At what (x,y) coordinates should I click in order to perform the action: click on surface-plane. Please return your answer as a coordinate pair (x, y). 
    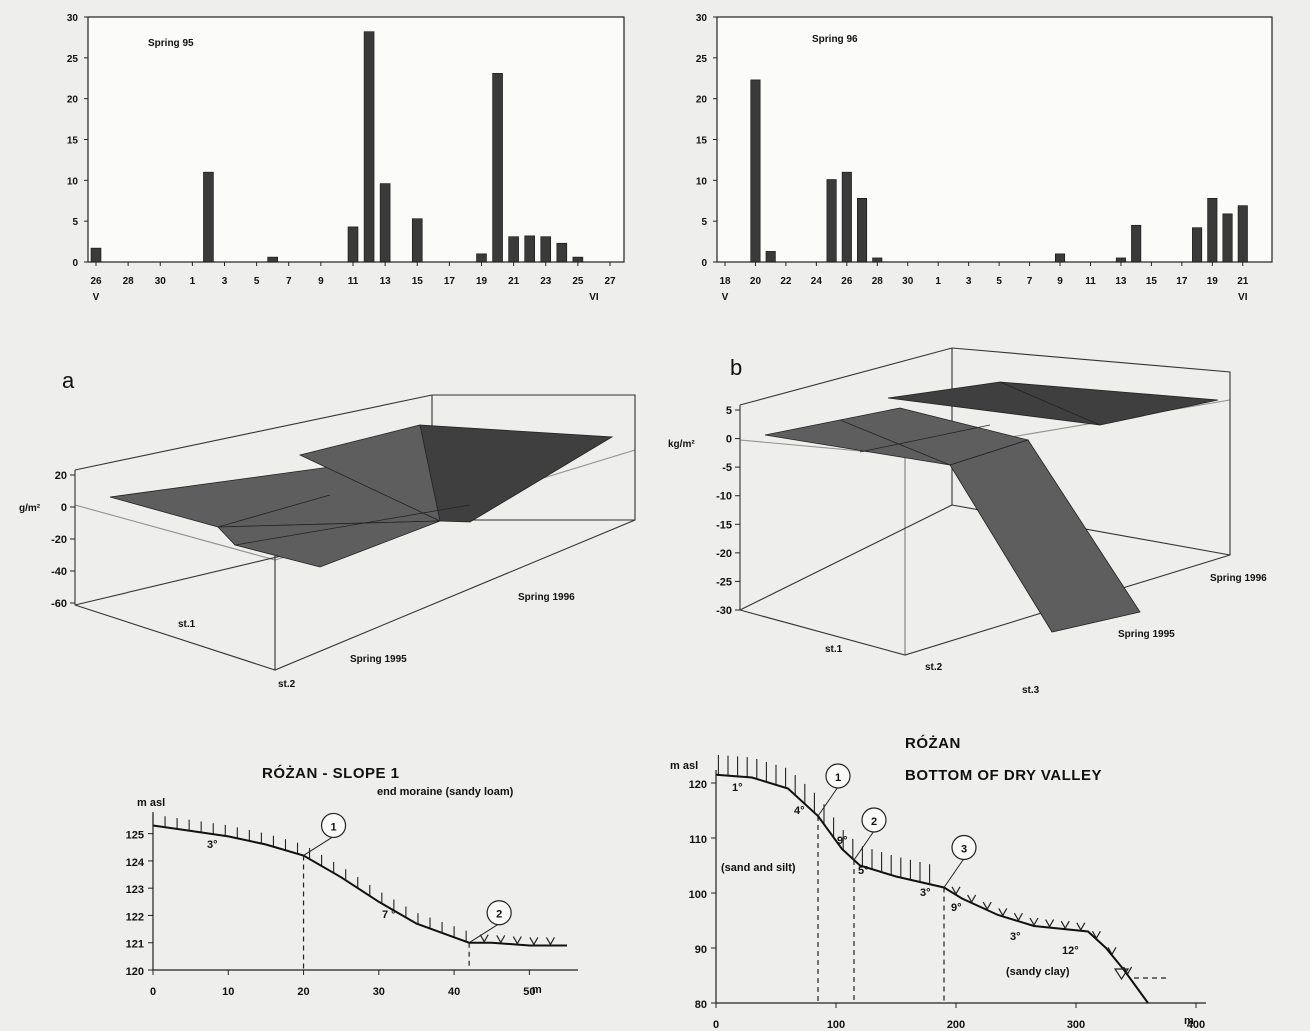
    Looking at the image, I should click on (516, 473).